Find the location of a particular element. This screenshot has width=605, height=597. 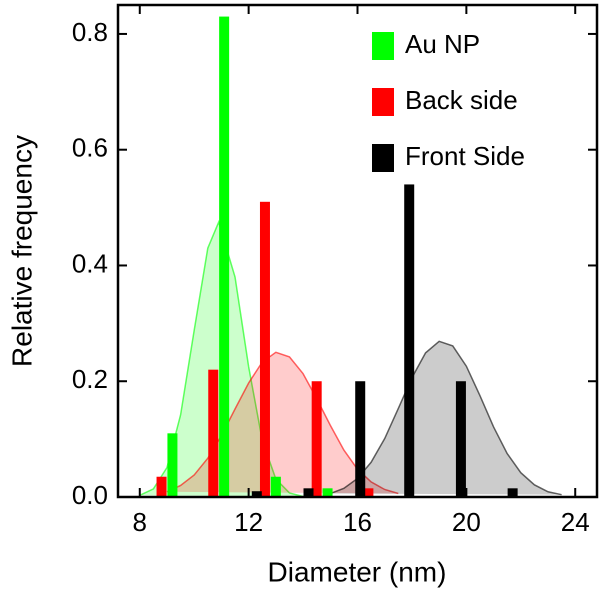

x-tick-label: 24 is located at coordinates (575, 522).